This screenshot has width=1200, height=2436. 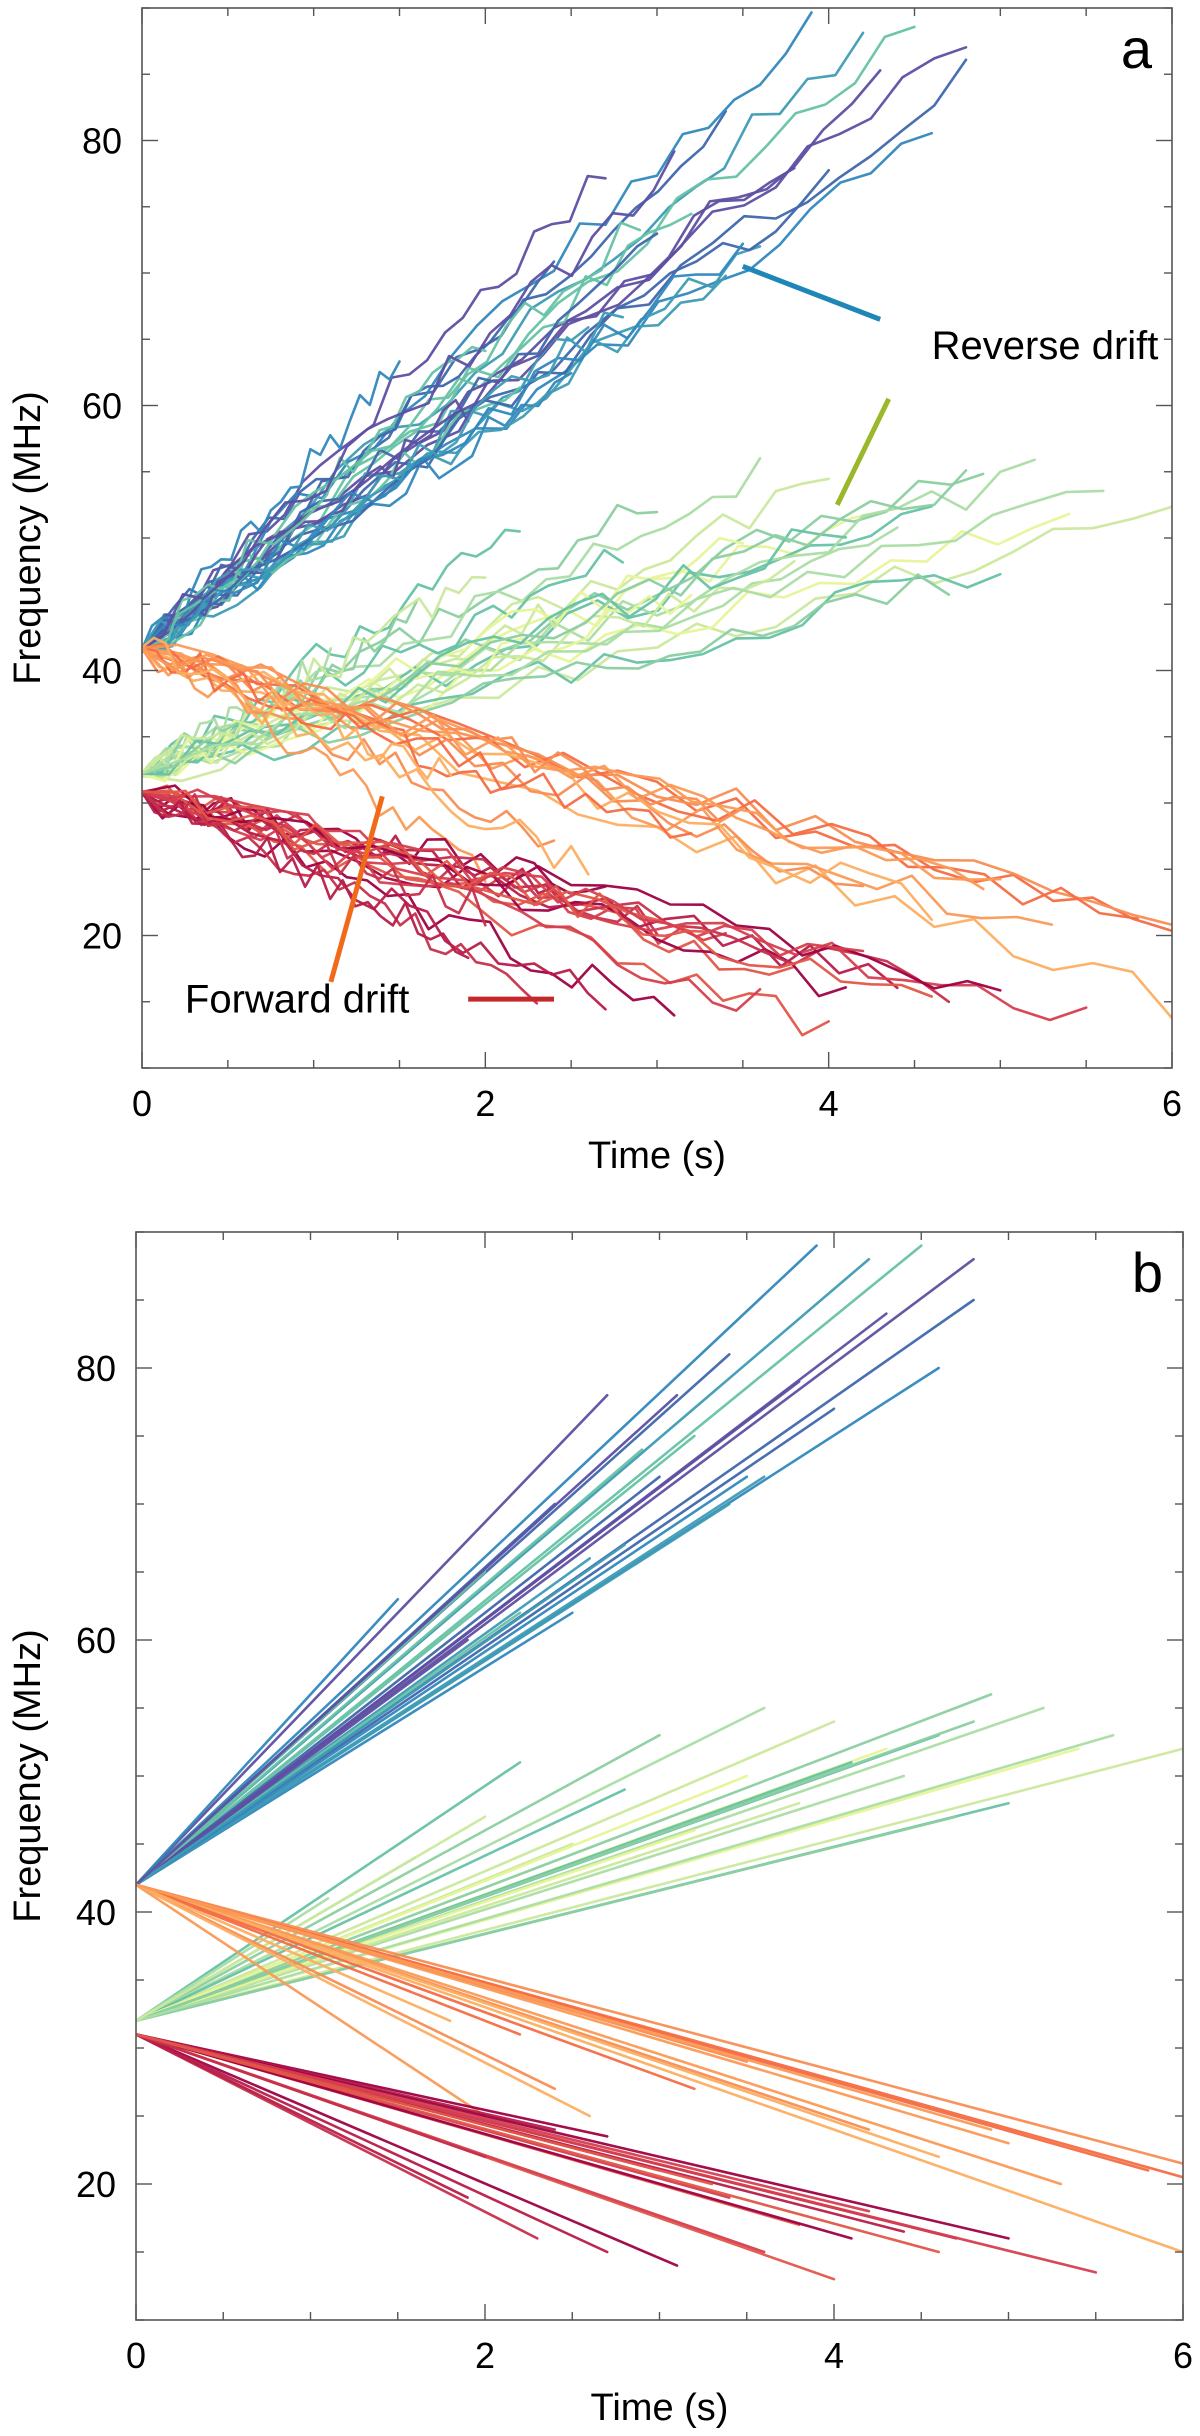 What do you see at coordinates (657, 1156) in the screenshot?
I see `panel-a-x-axis-label: Time (s)` at bounding box center [657, 1156].